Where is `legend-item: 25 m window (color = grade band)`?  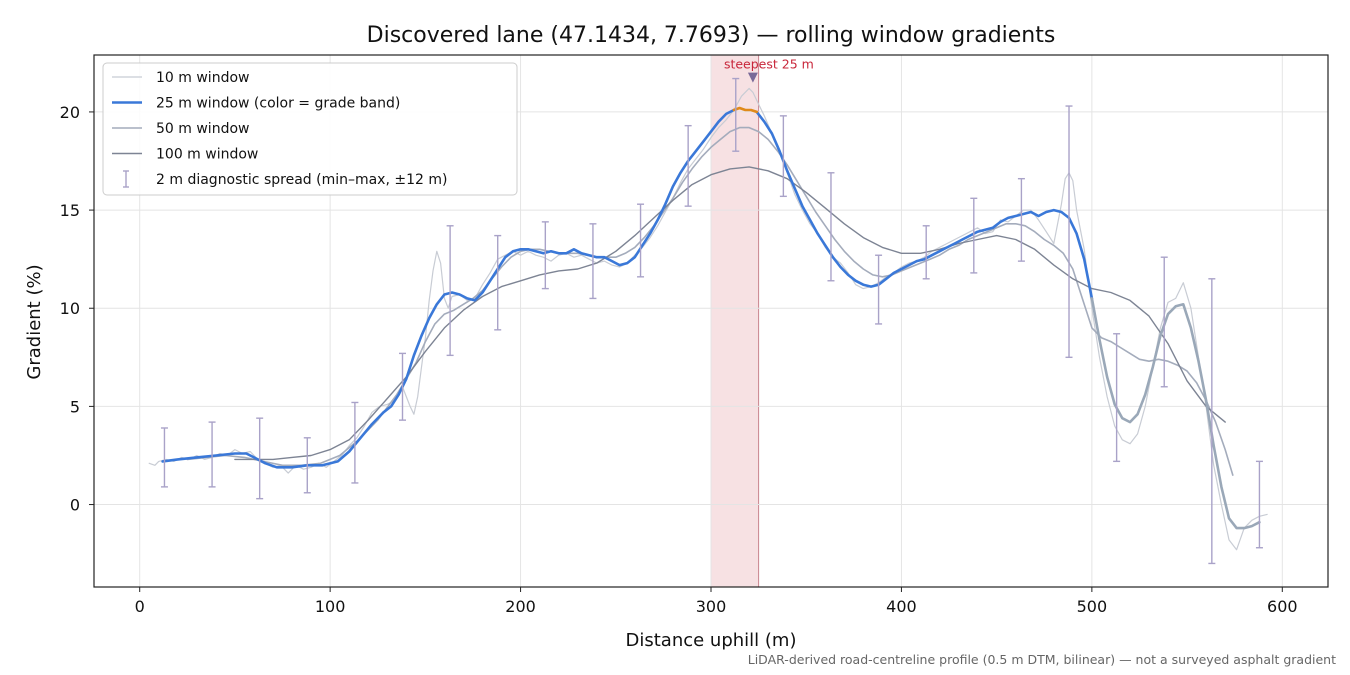
legend-item: 25 m window (color = grade band) is located at coordinates (256, 104).